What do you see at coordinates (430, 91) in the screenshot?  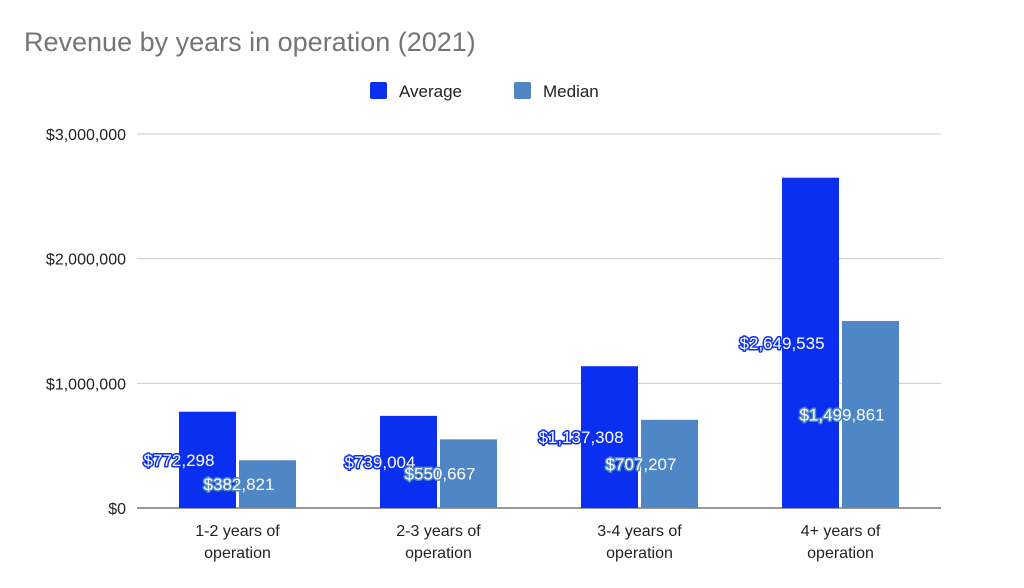 I see `legend-label-average: Average` at bounding box center [430, 91].